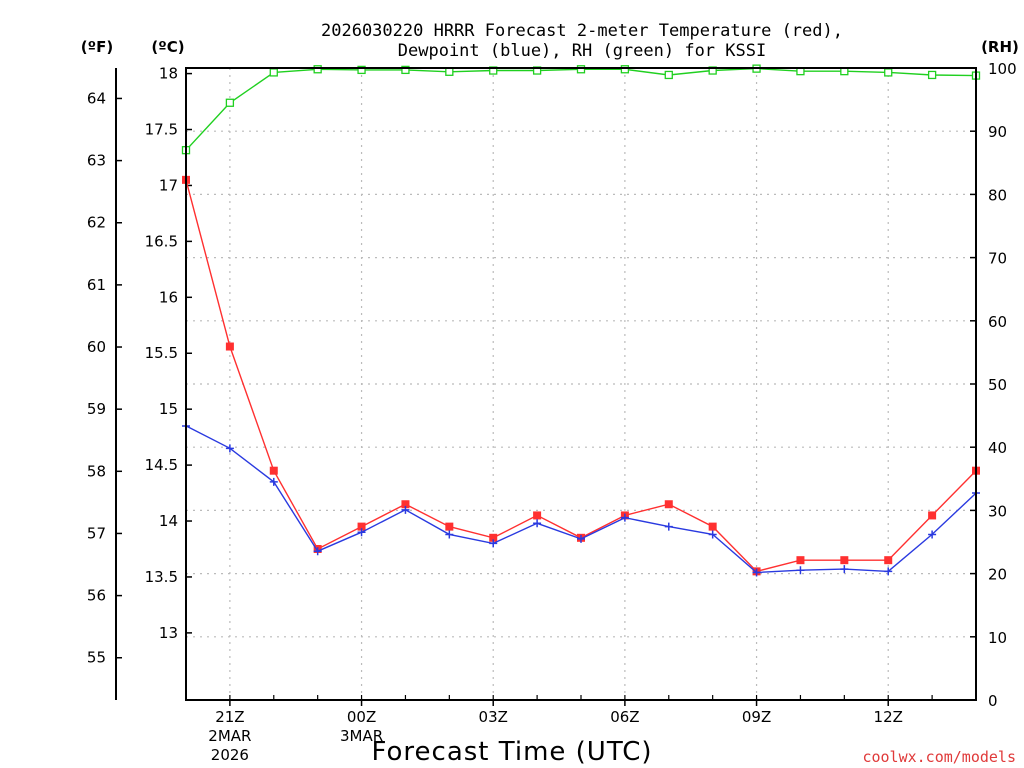 This screenshot has height=768, width=1024. What do you see at coordinates (997, 385) in the screenshot?
I see `rh-tick-label: 50` at bounding box center [997, 385].